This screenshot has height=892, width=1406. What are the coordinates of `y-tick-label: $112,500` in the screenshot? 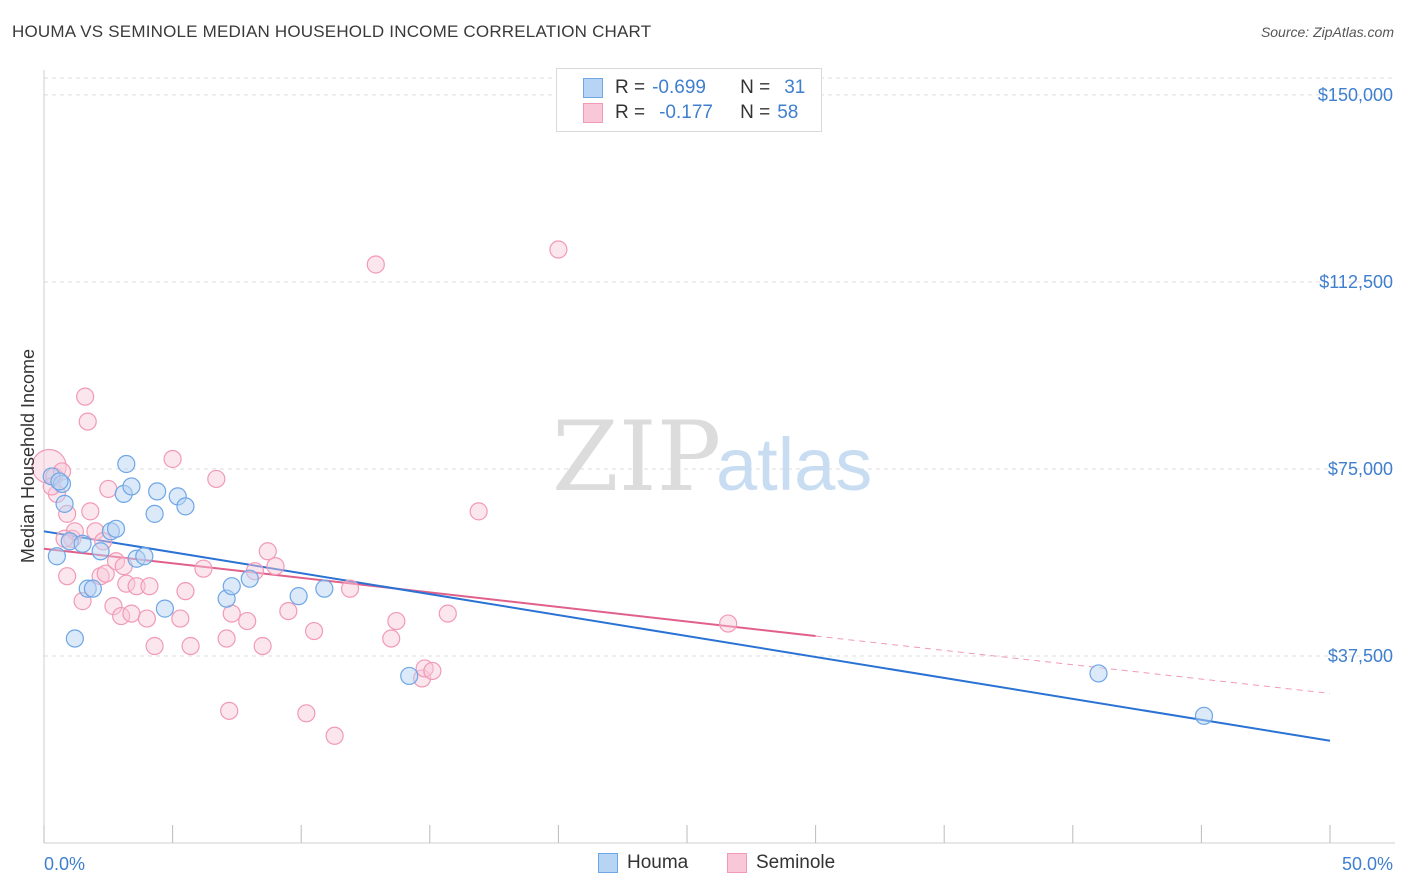 It's located at (1356, 282).